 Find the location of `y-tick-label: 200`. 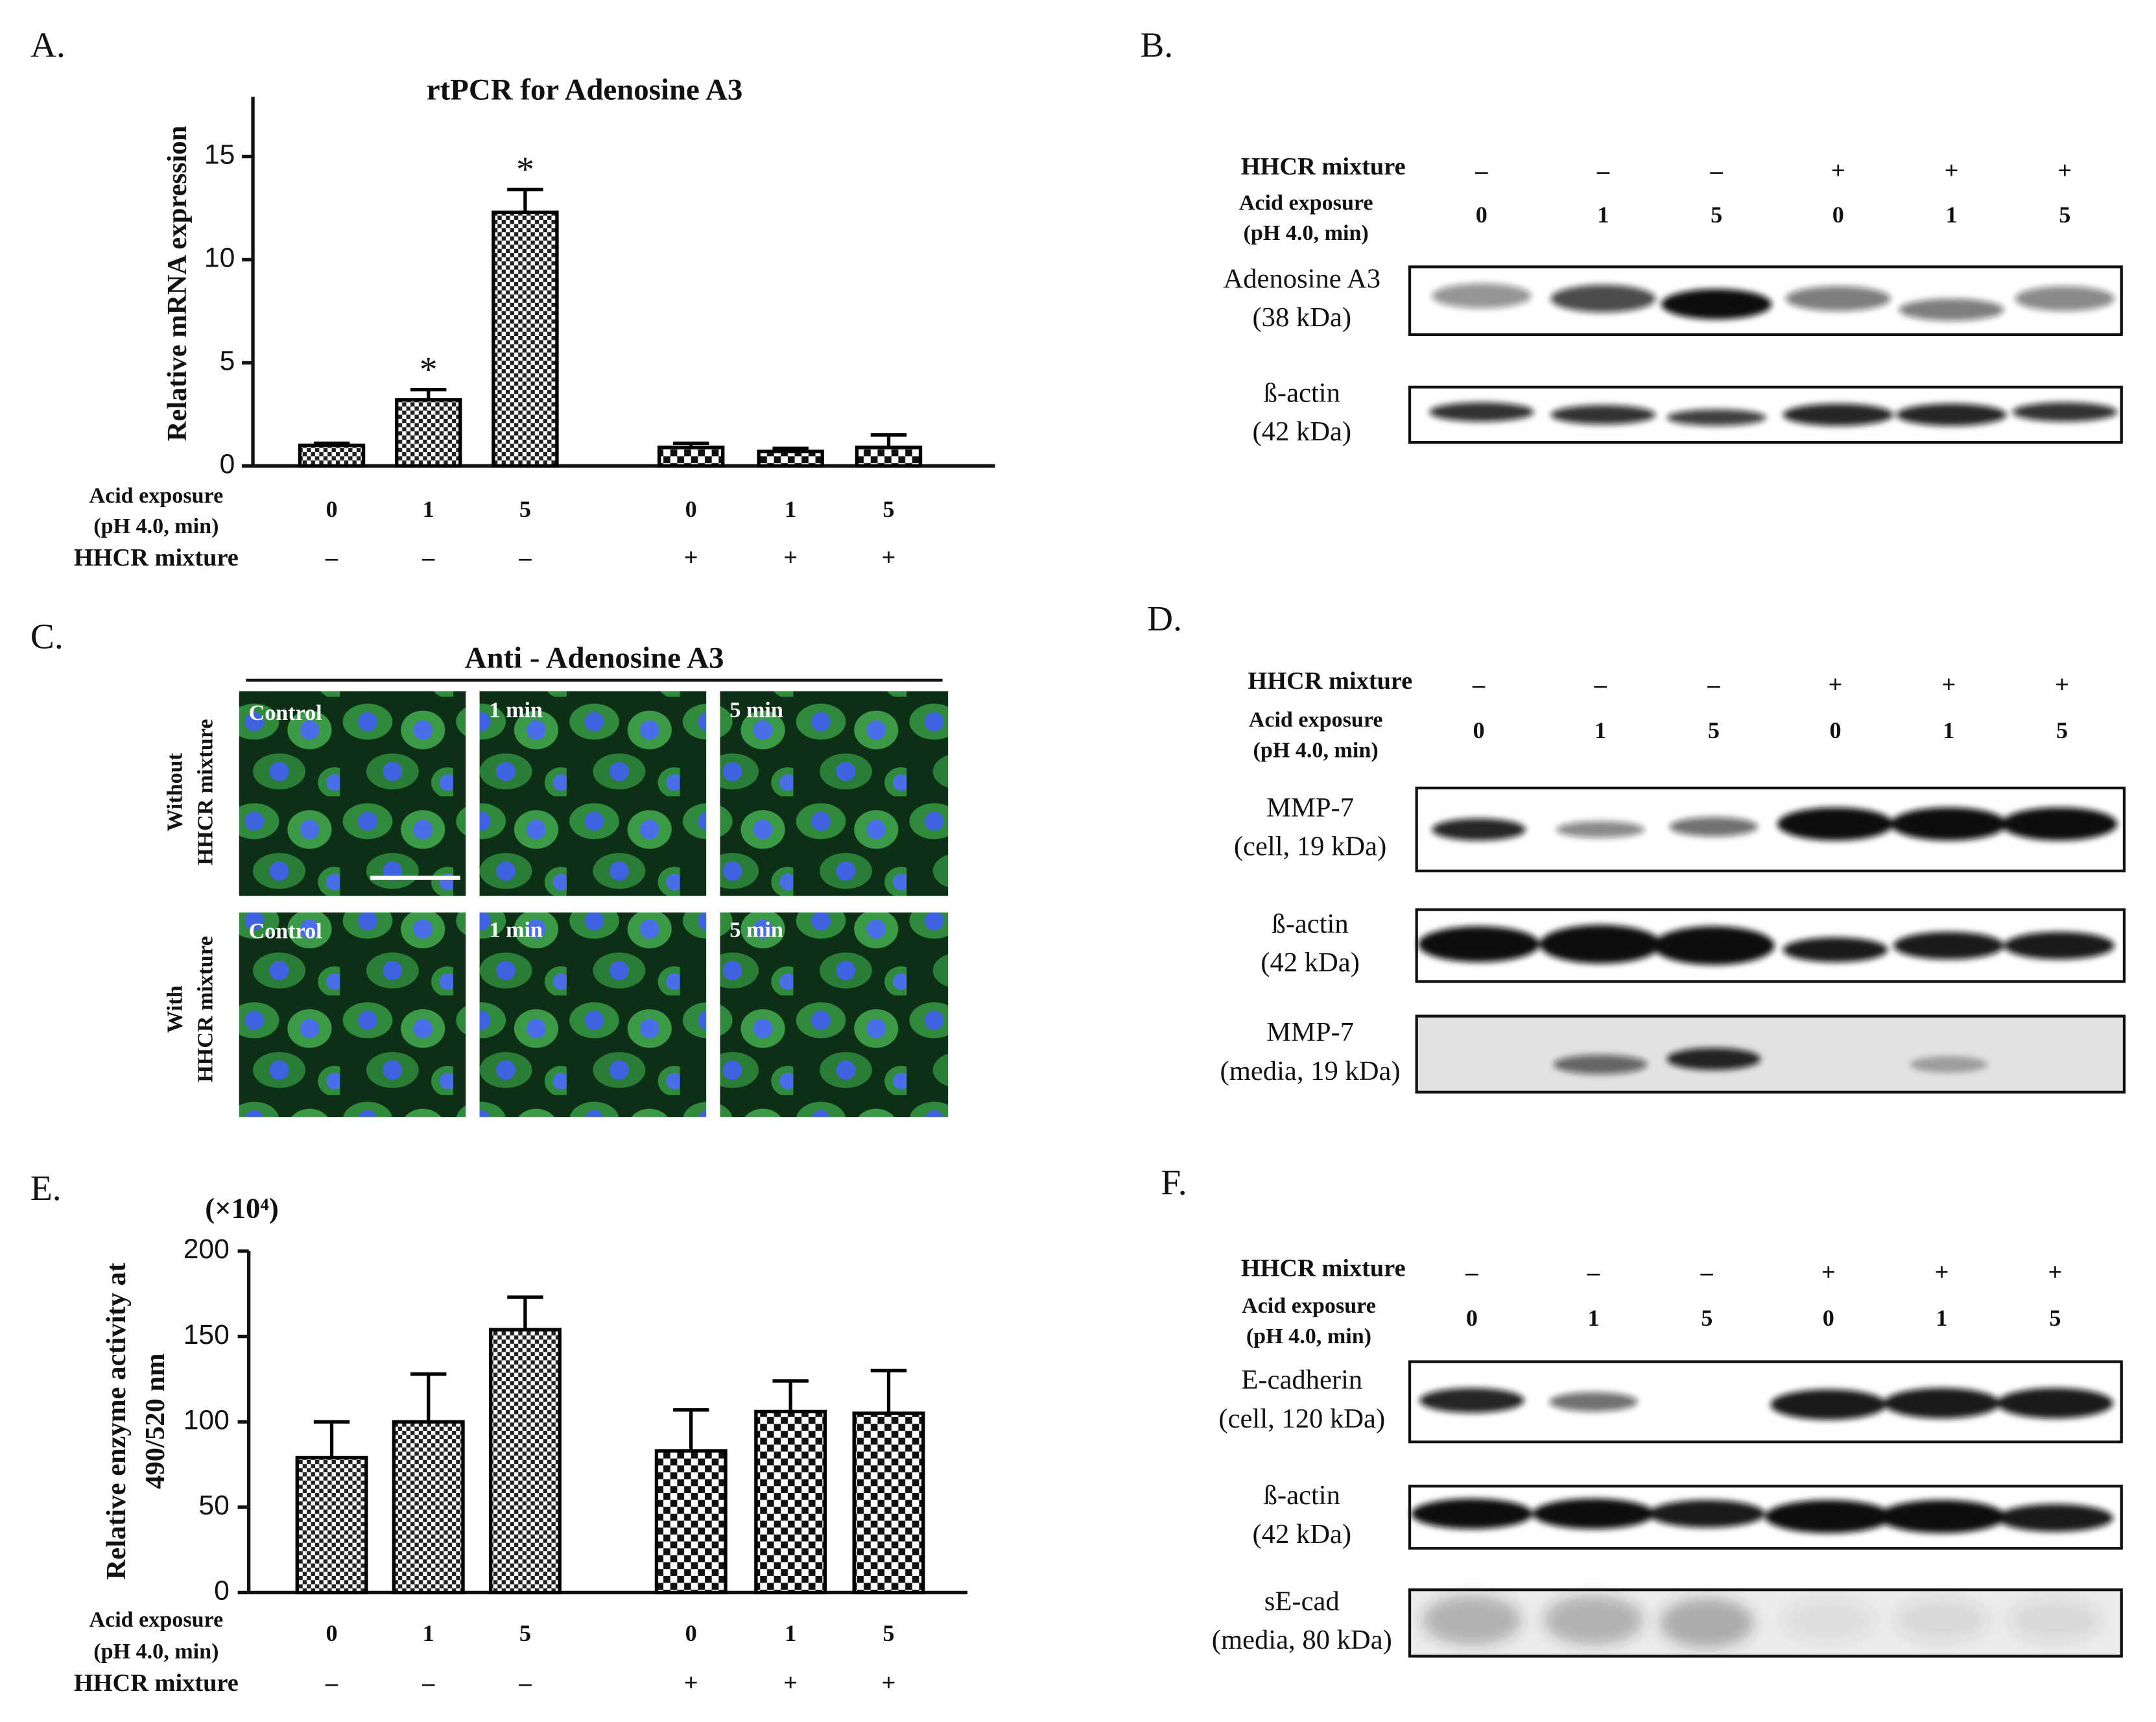

y-tick-label: 200 is located at coordinates (207, 1249).